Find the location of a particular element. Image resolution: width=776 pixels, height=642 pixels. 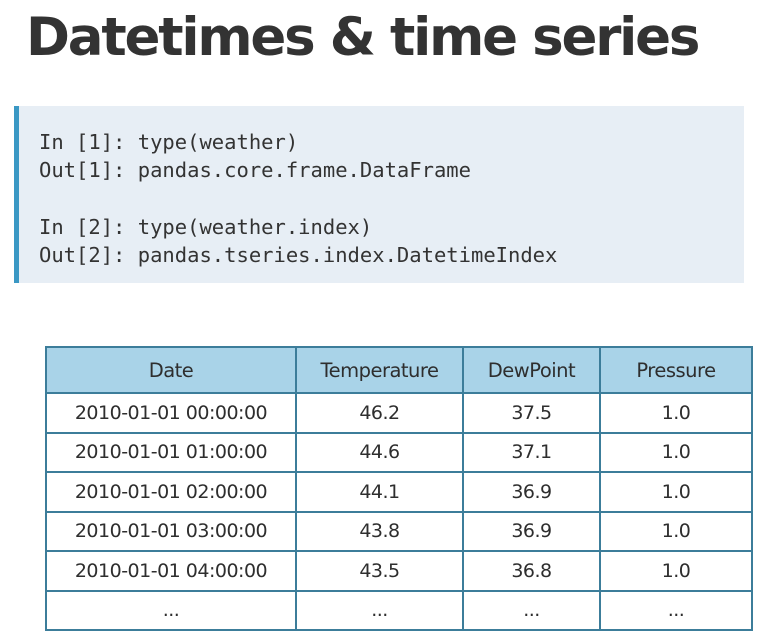

cell-date: 2010-01-01 00:00:00 is located at coordinates (171, 413).